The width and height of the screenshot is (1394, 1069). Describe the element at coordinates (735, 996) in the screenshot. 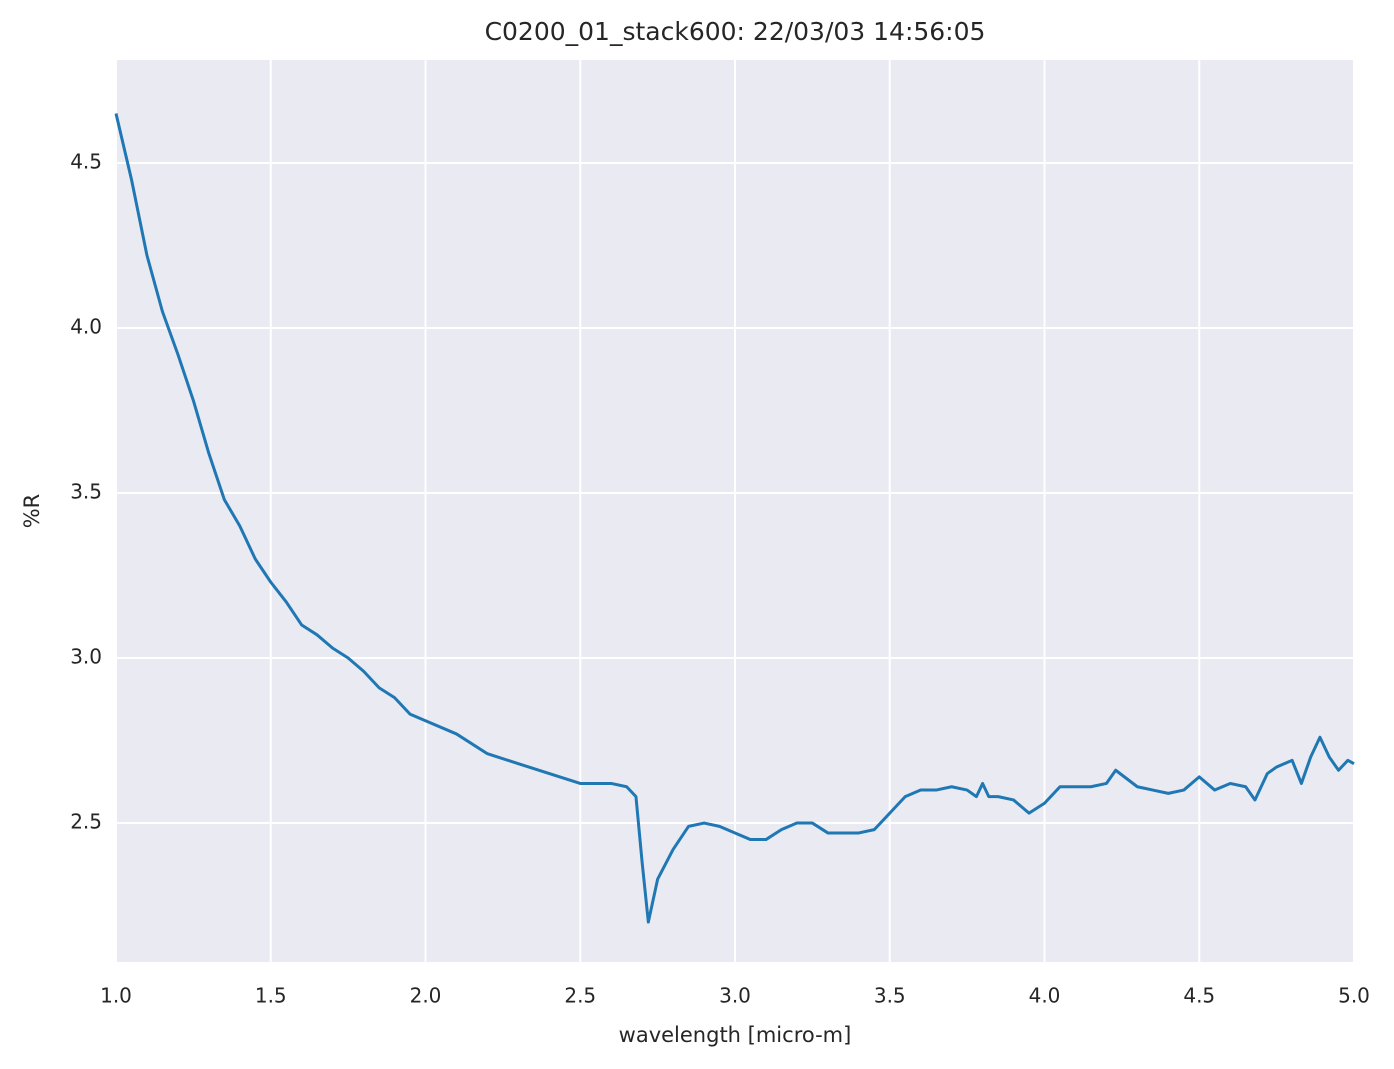

I see `x-tick-label: 3.0` at that location.